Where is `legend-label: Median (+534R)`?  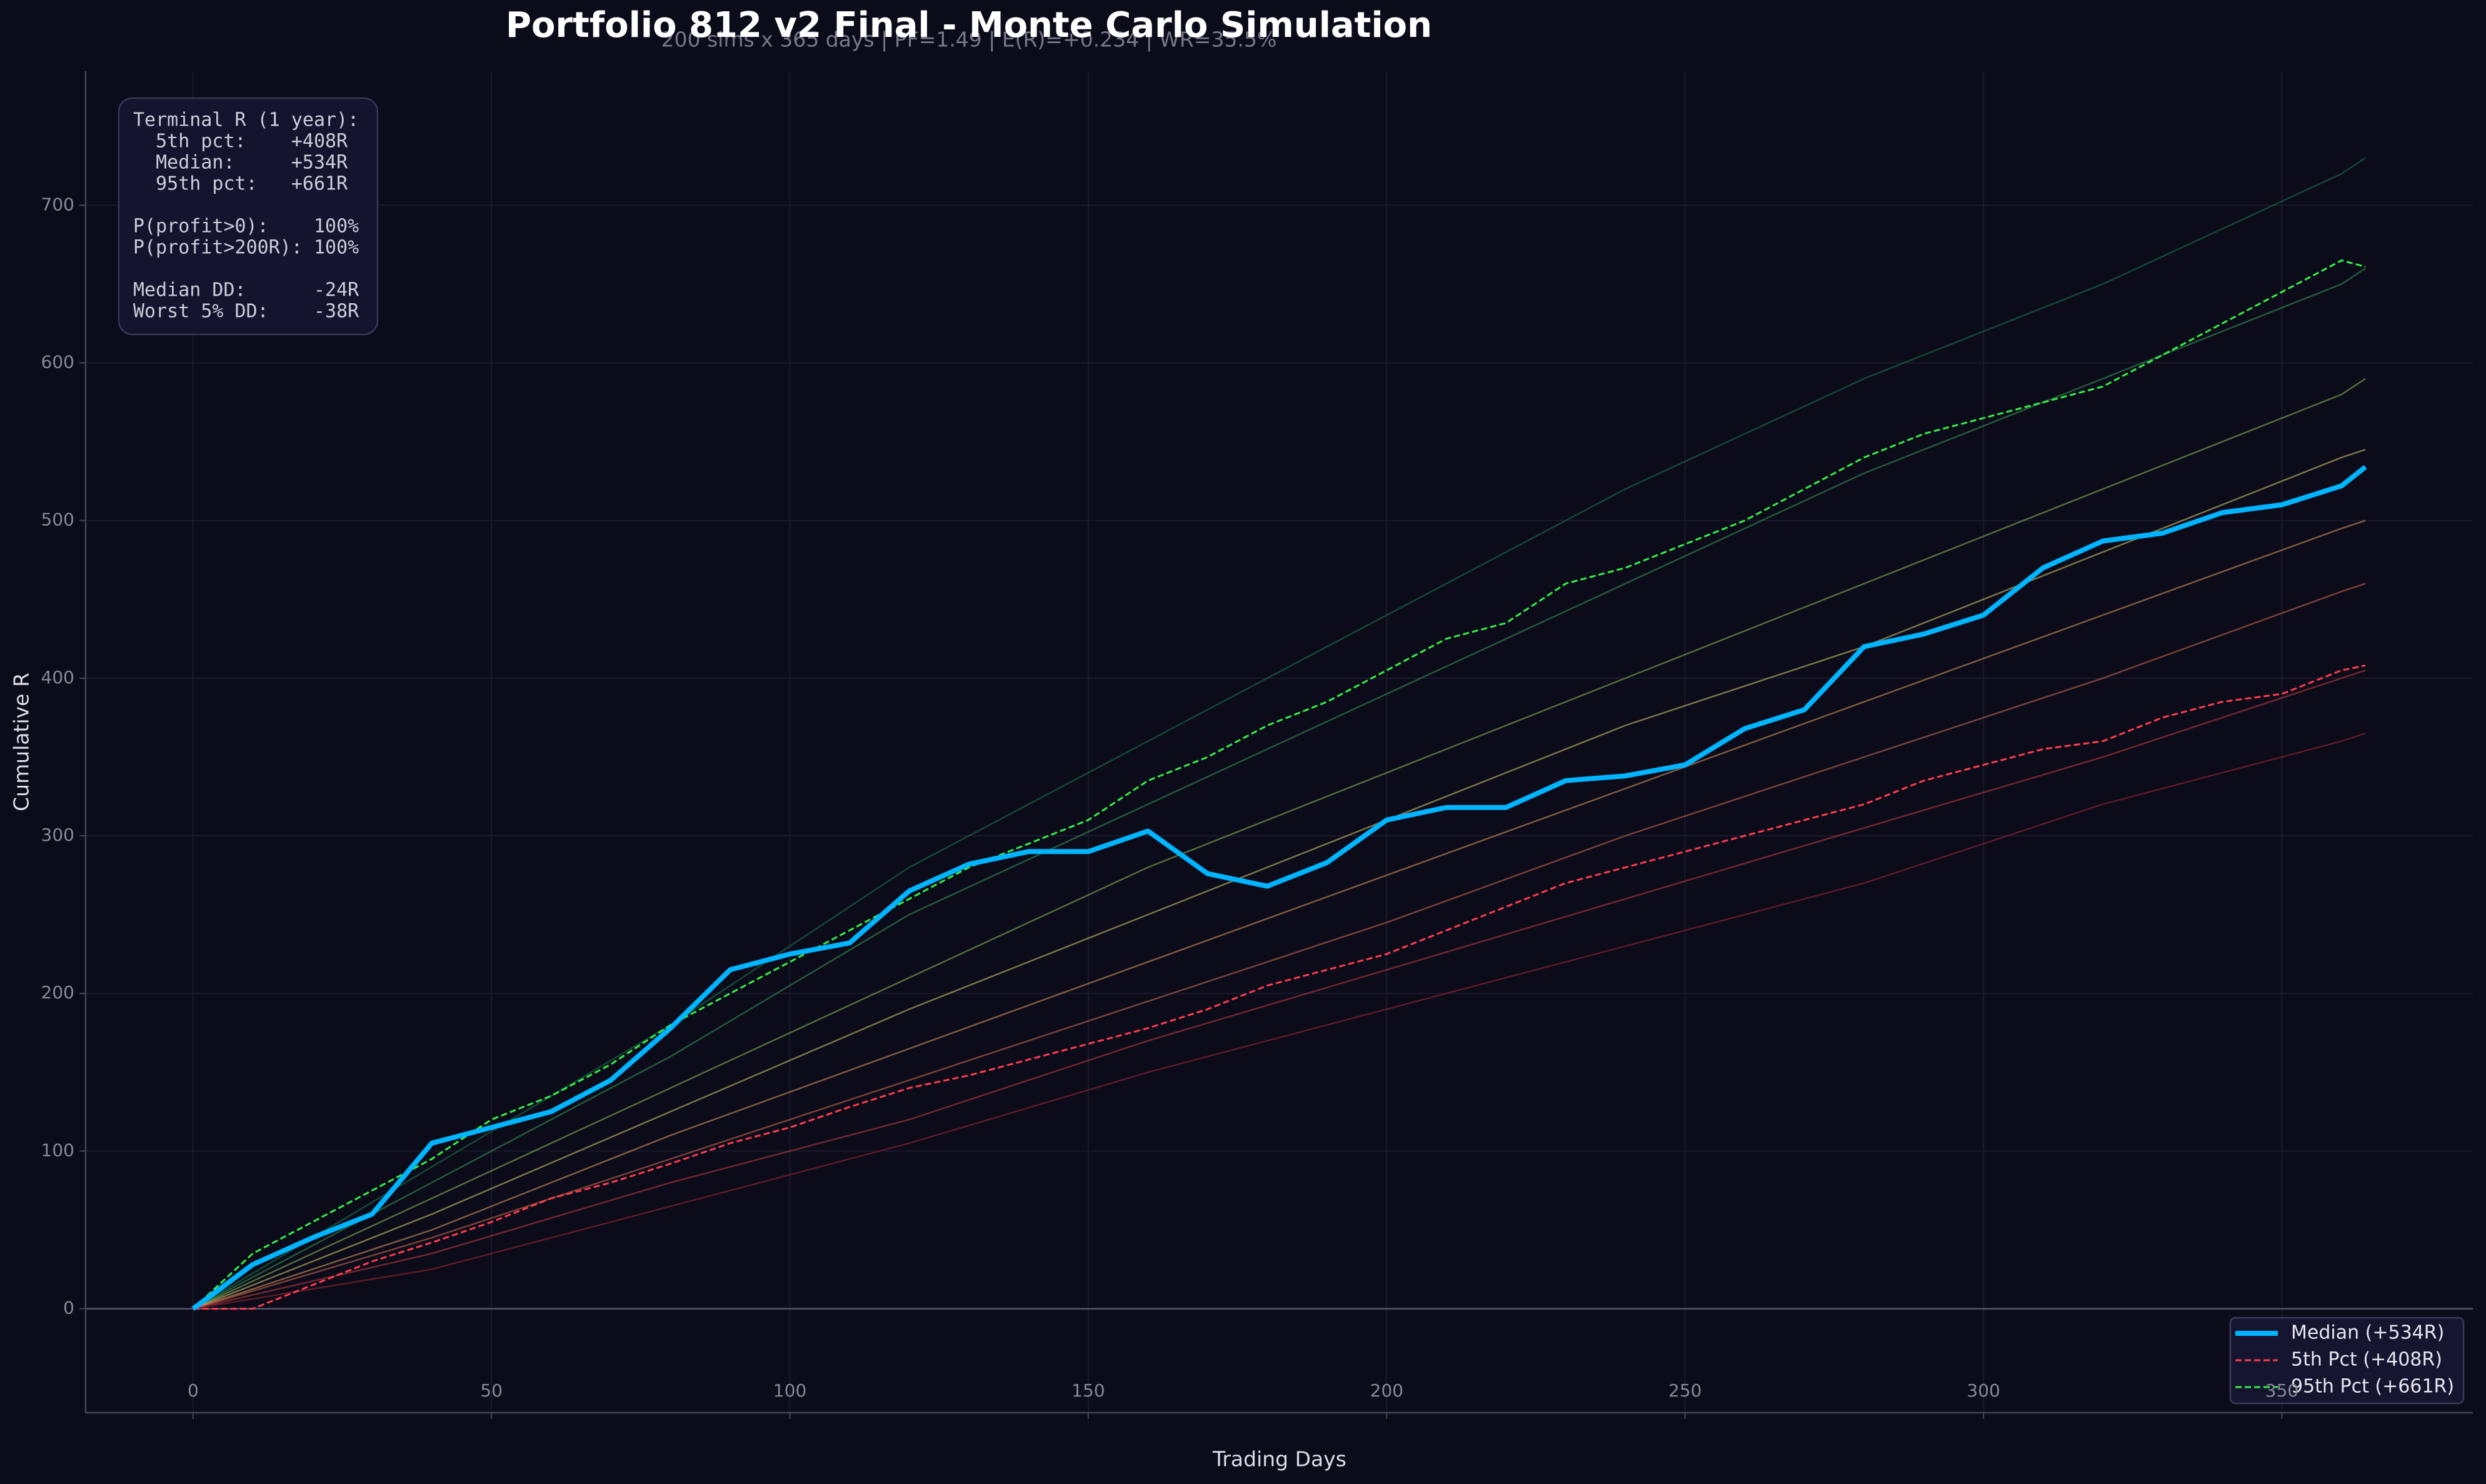
legend-label: Median (+534R) is located at coordinates (2367, 1333).